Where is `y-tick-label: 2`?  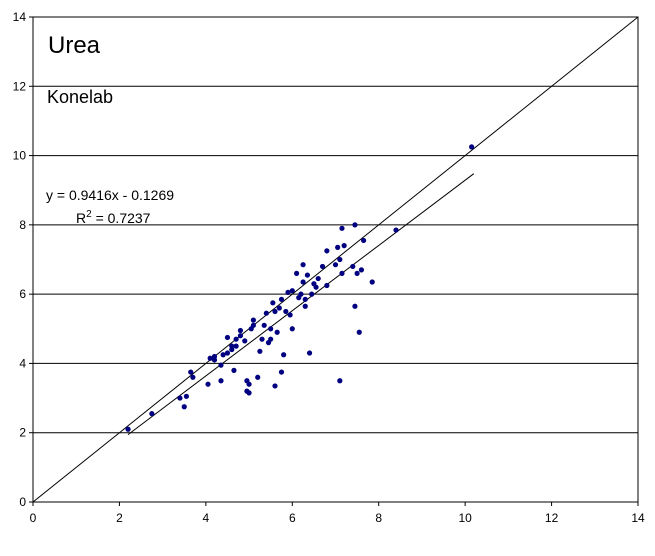 y-tick-label: 2 is located at coordinates (22, 433).